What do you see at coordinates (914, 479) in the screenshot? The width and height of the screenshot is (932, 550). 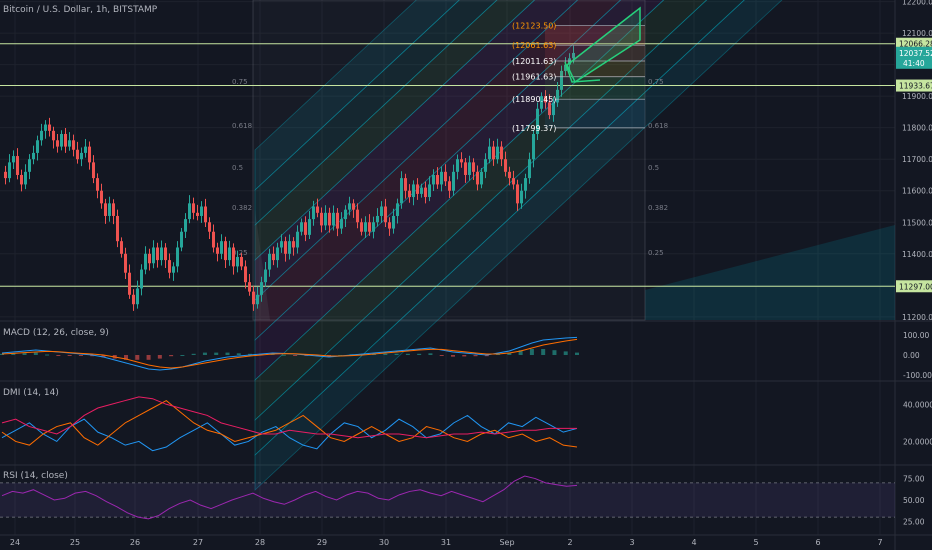 I see `rsi-tick-0: 75.00` at bounding box center [914, 479].